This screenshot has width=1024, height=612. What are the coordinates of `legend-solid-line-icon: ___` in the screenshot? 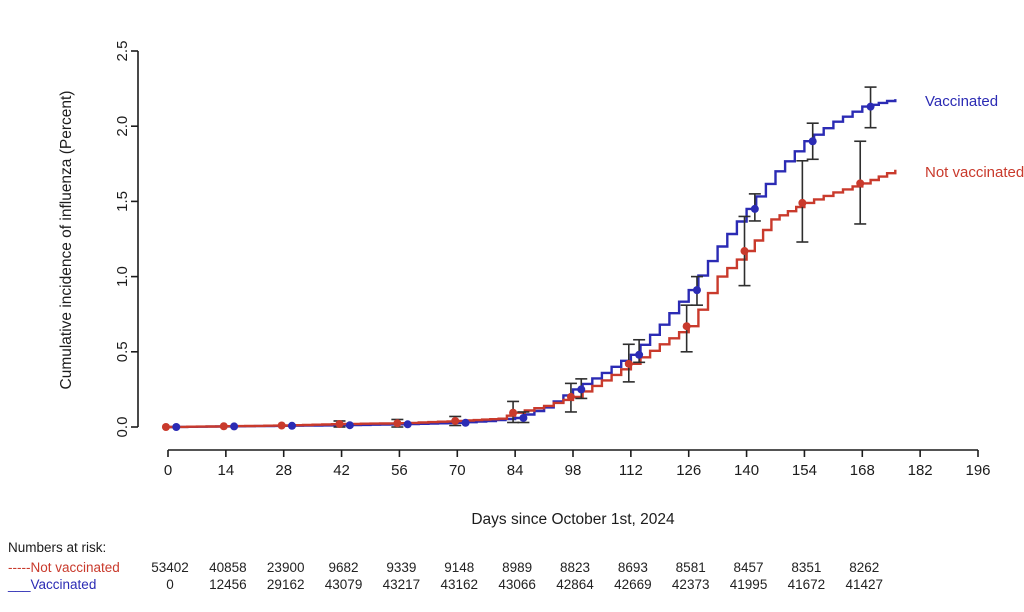 It's located at (19, 584).